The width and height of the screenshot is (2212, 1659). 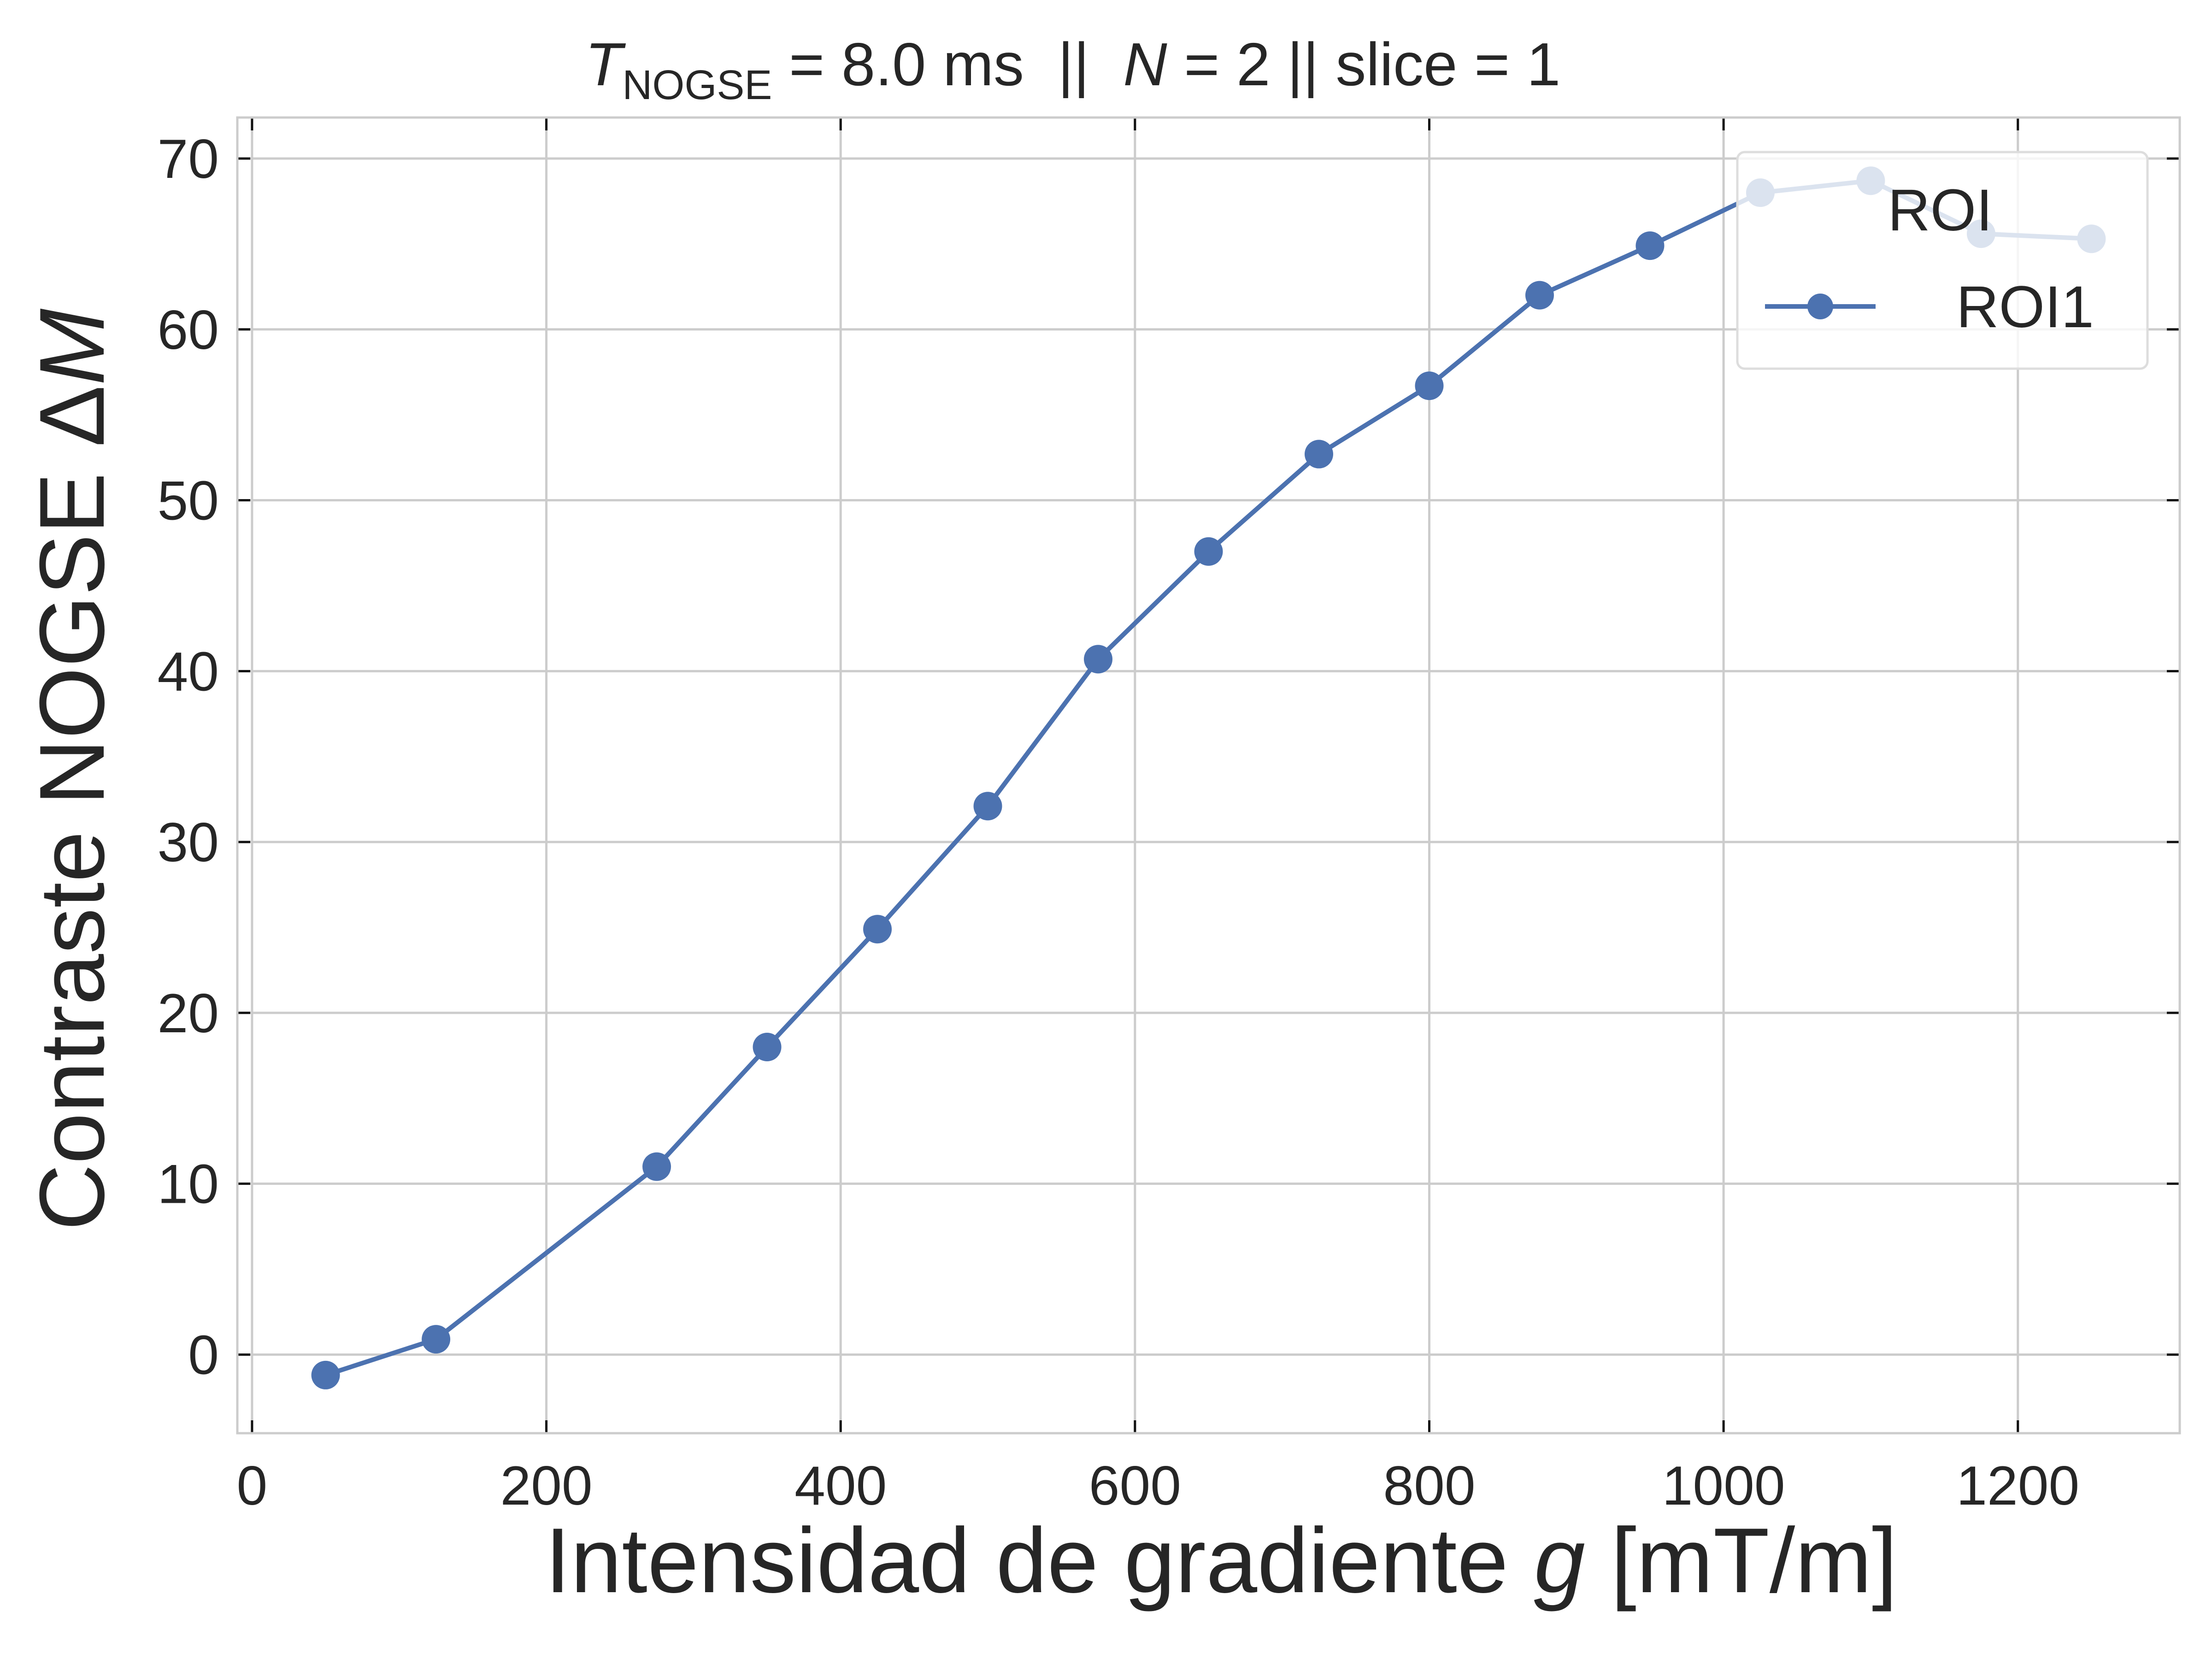 I want to click on y-tick-label: 30, so click(x=188, y=842).